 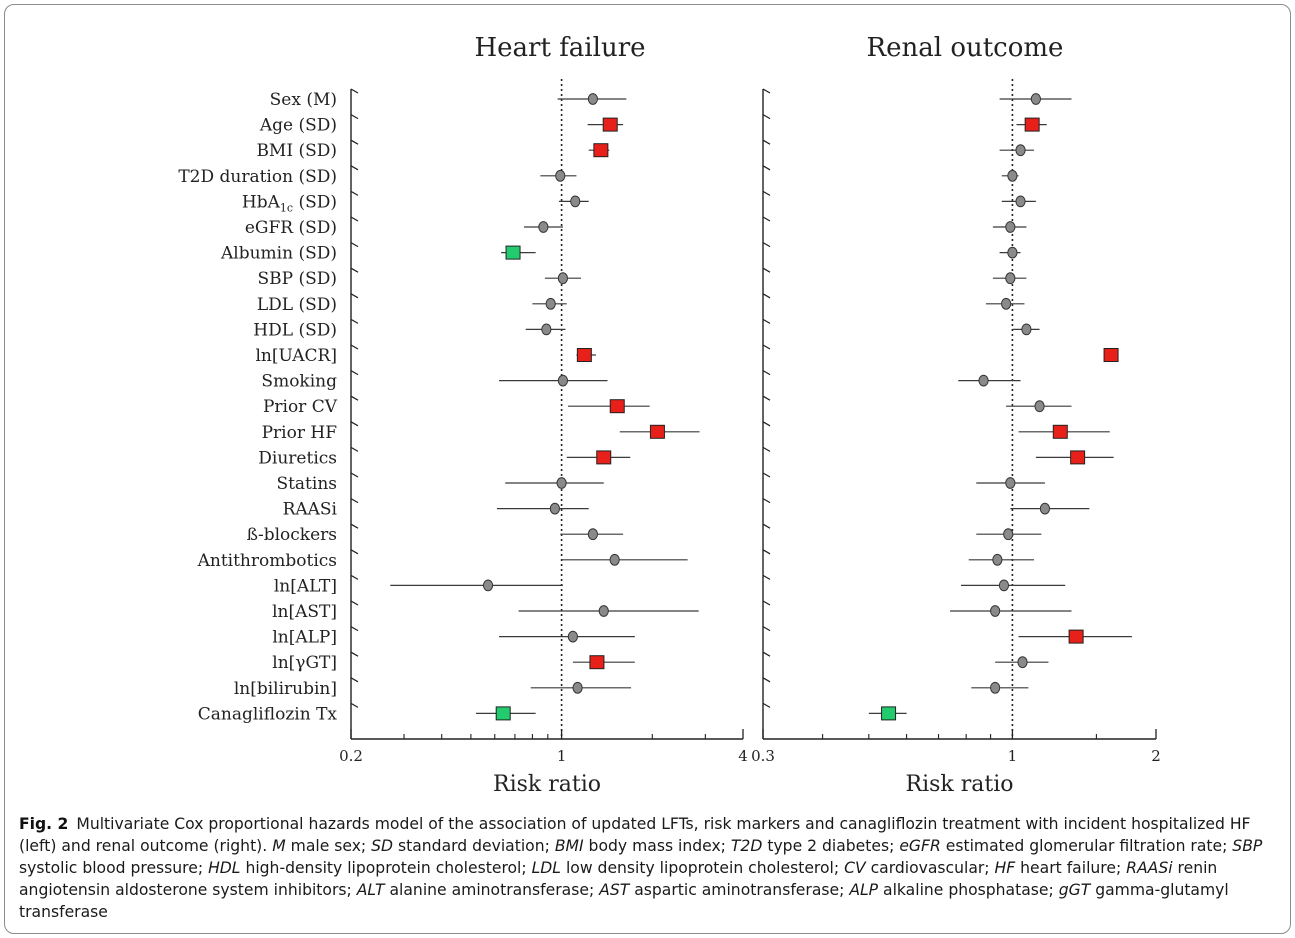 I want to click on caption-abbr: eGFR, so click(x=920, y=846).